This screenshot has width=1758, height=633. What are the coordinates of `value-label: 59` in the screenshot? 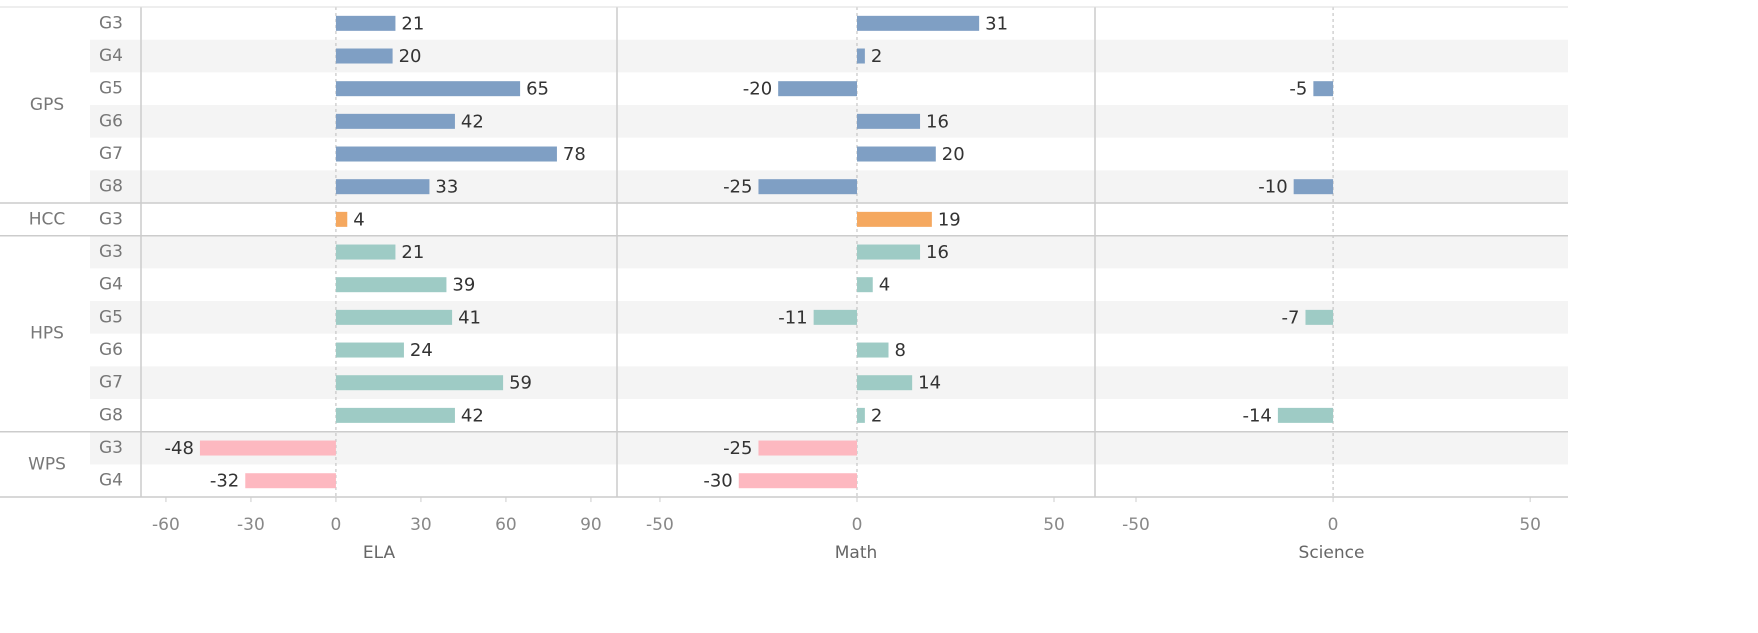 It's located at (520, 383).